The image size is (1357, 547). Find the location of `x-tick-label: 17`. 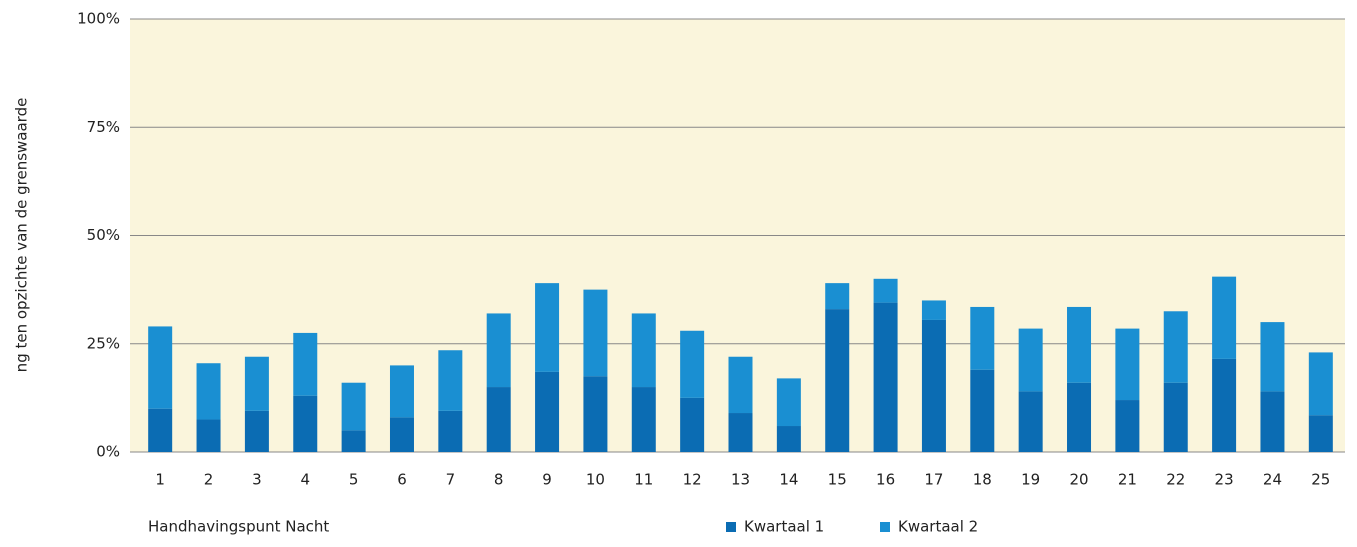

x-tick-label: 17 is located at coordinates (933, 480).